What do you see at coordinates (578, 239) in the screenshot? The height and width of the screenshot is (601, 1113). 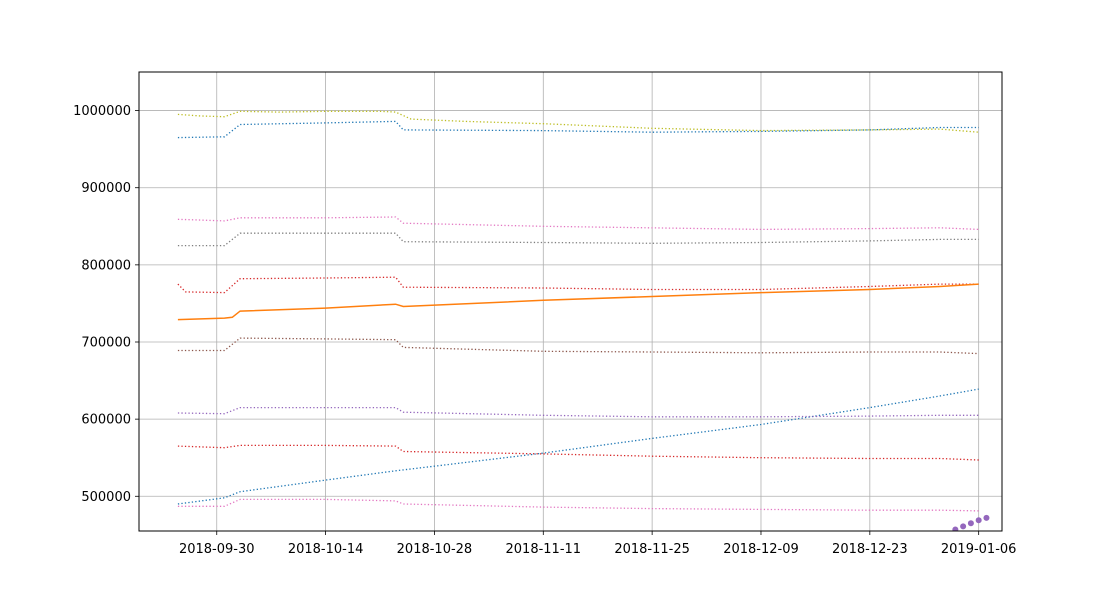 I see `series-3-line` at bounding box center [578, 239].